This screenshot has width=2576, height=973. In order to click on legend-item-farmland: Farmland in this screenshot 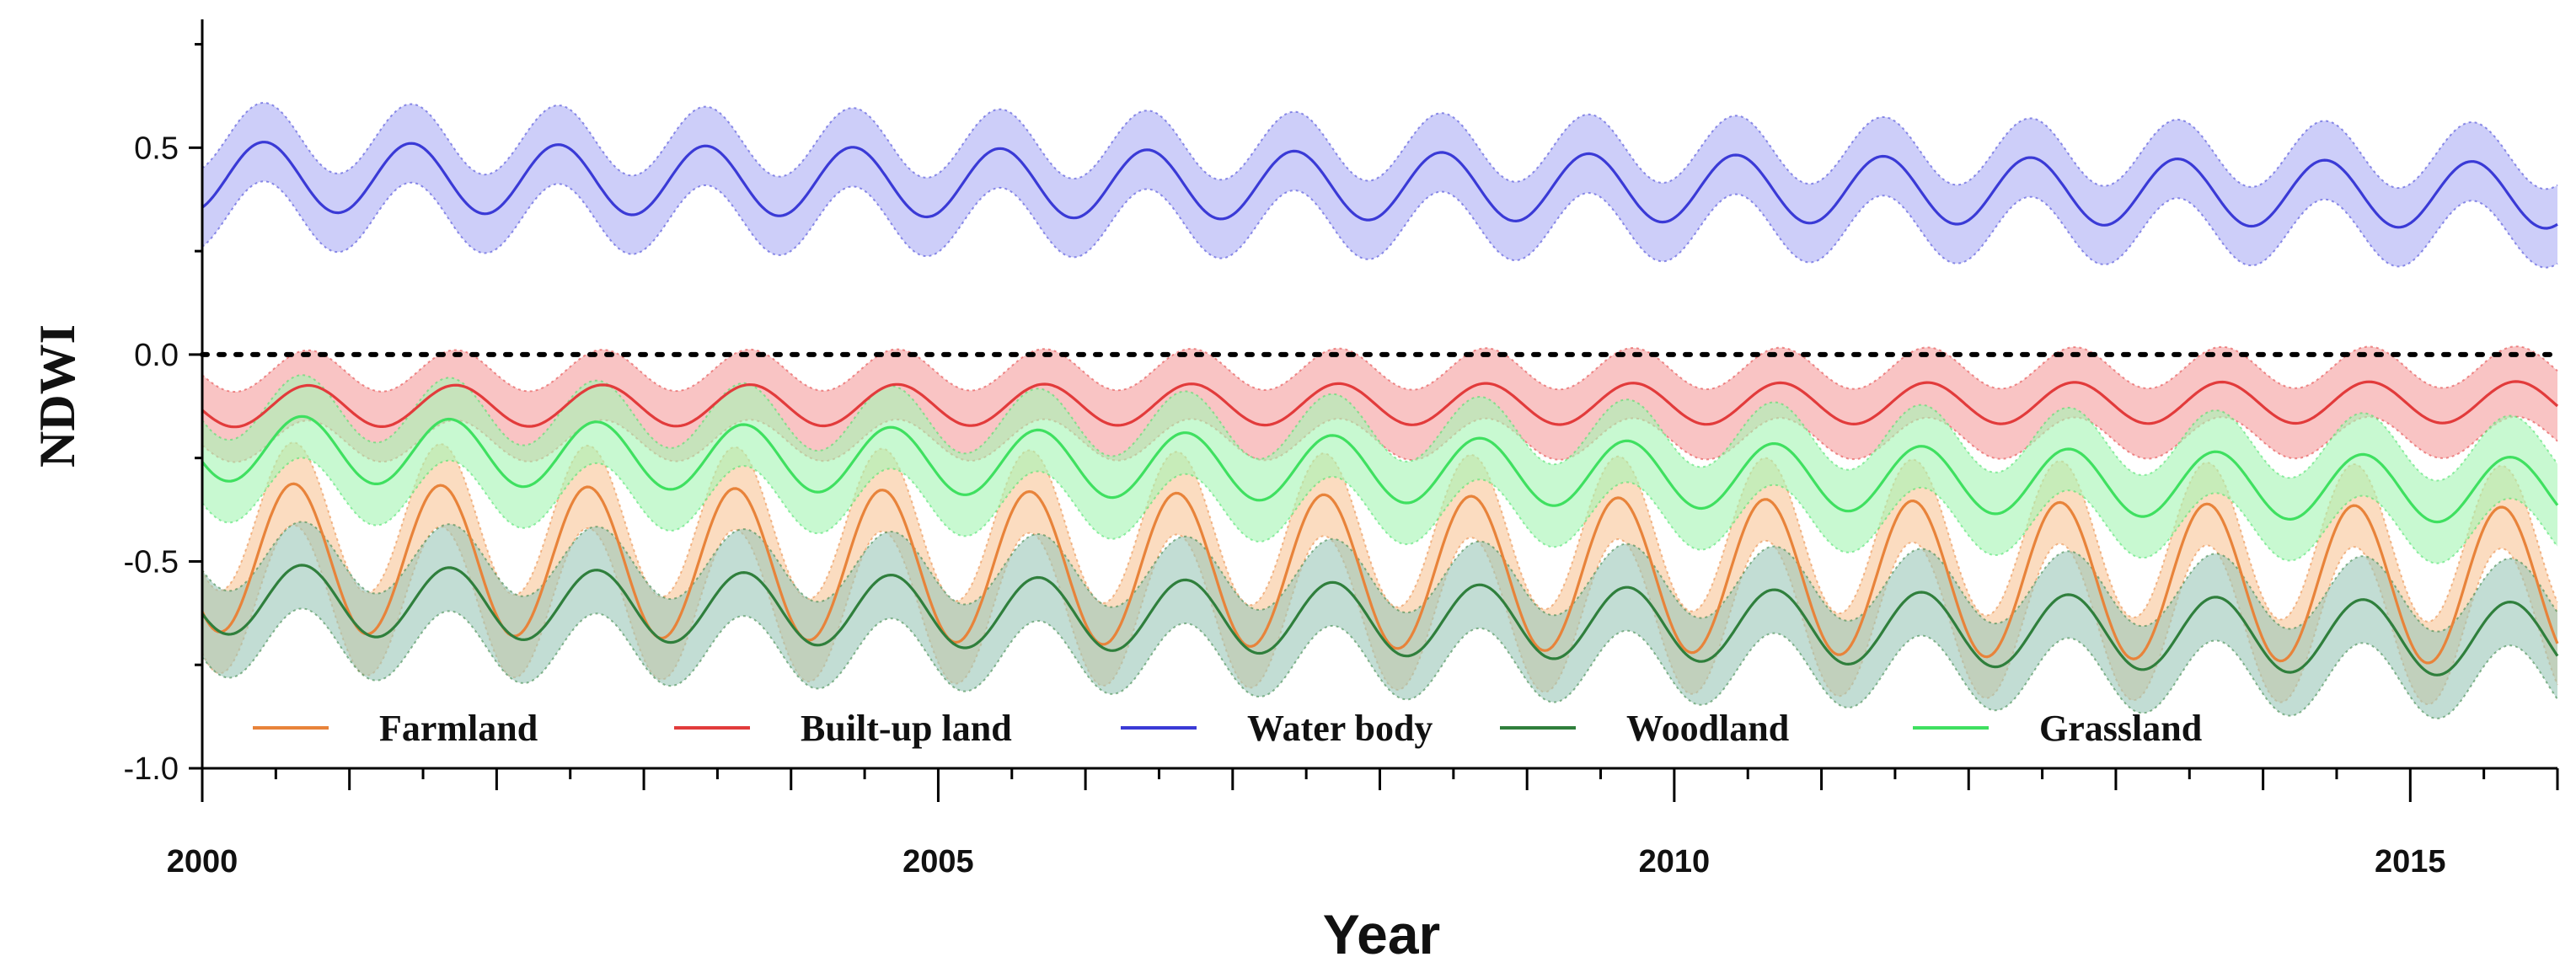, I will do `click(395, 728)`.